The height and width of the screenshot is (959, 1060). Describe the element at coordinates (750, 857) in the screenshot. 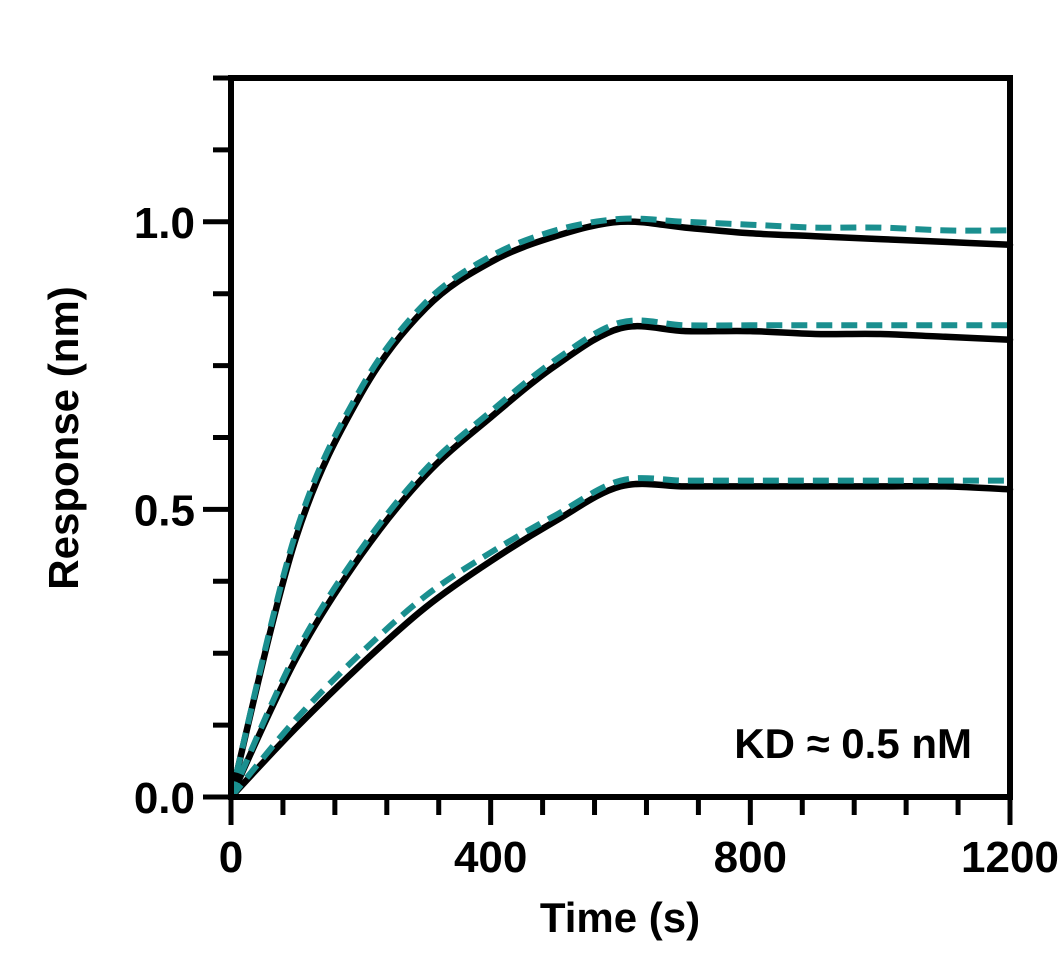

I see `x-tick-label: 800` at that location.